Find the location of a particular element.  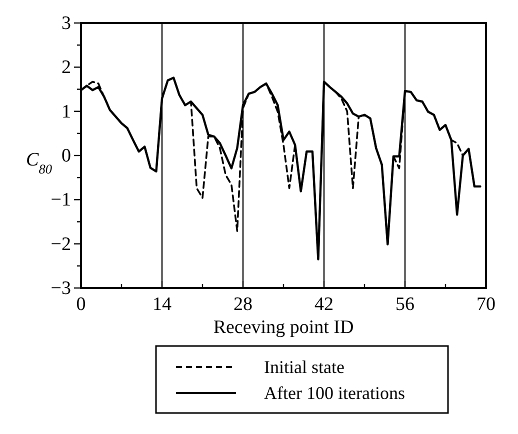

y-tick-label: −1 is located at coordinates (60, 200).